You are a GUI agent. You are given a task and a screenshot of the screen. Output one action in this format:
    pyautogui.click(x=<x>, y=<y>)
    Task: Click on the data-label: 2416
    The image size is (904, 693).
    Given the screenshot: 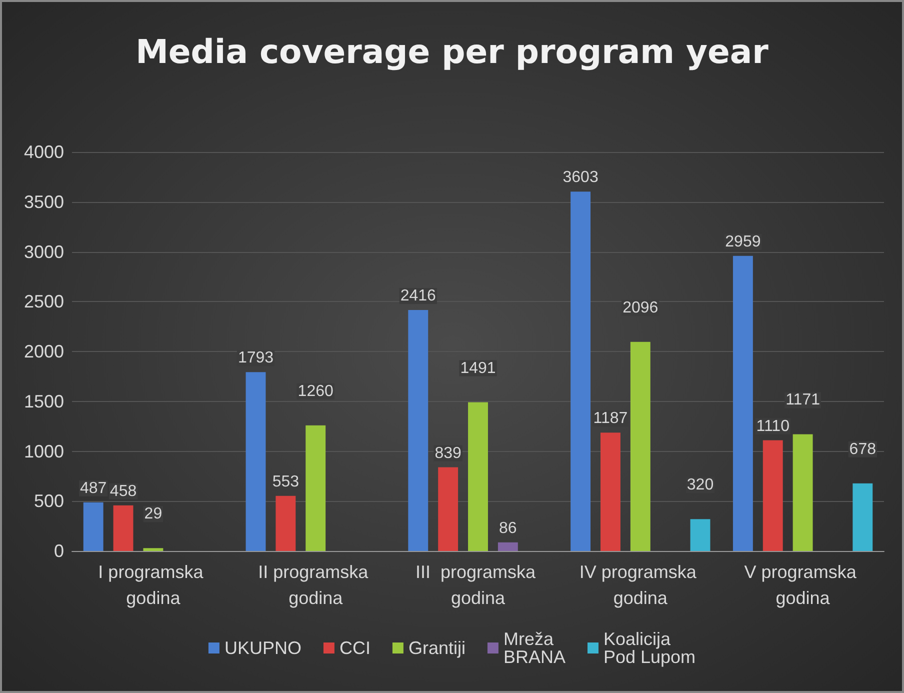 What is the action you would take?
    pyautogui.click(x=418, y=296)
    